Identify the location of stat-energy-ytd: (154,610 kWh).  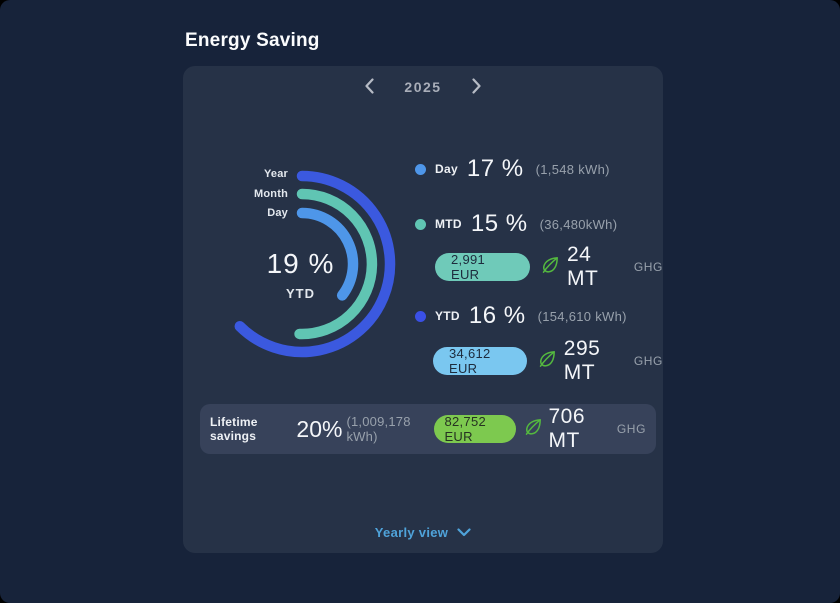
(582, 316).